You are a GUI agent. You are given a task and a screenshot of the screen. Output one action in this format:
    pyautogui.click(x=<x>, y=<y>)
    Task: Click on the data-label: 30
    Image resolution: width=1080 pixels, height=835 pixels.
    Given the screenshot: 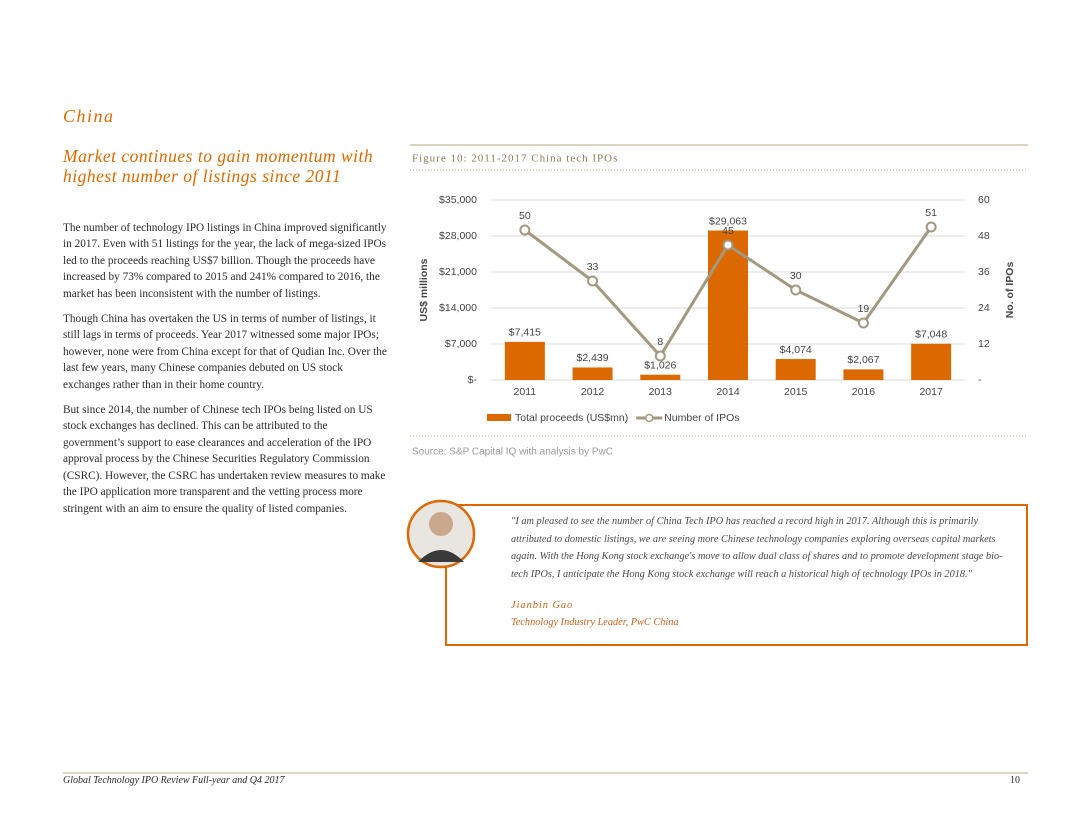 What is the action you would take?
    pyautogui.click(x=796, y=276)
    